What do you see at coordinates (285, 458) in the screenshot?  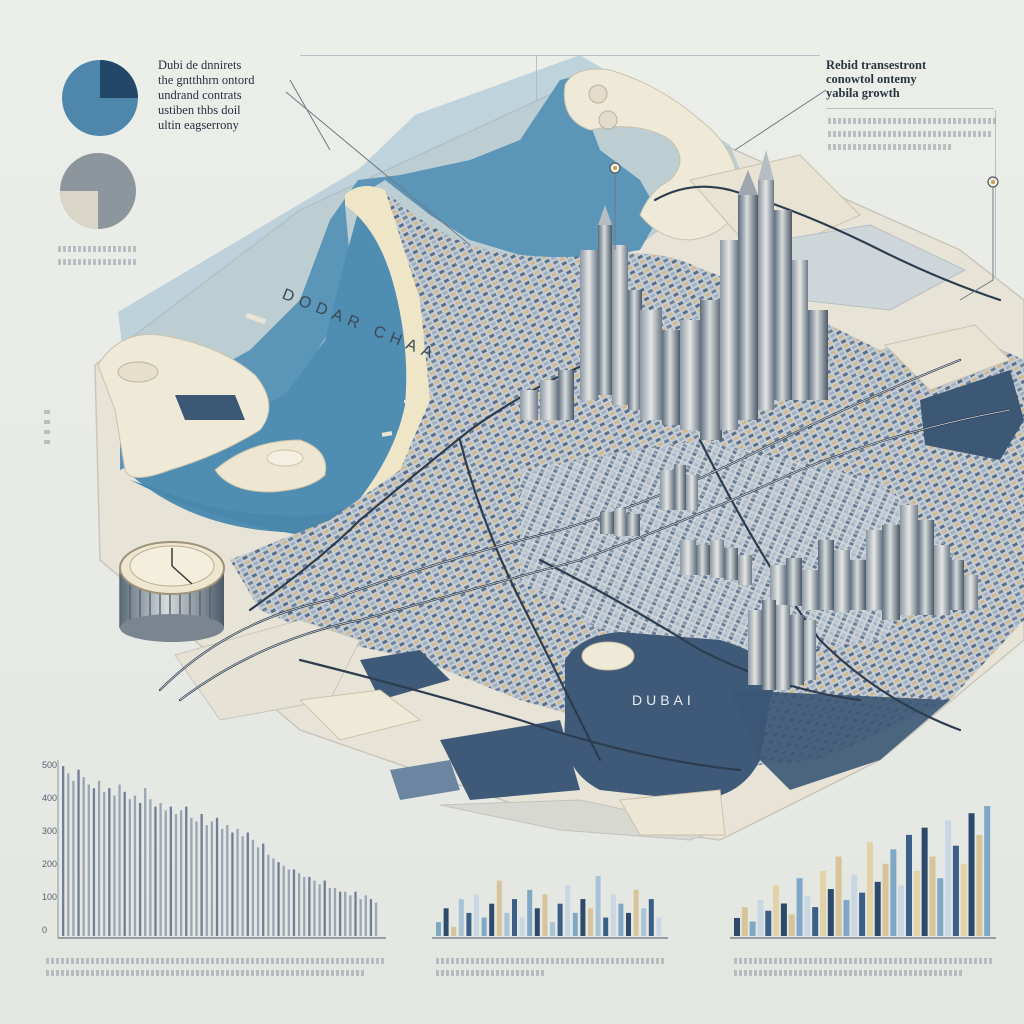 I see `island-dome` at bounding box center [285, 458].